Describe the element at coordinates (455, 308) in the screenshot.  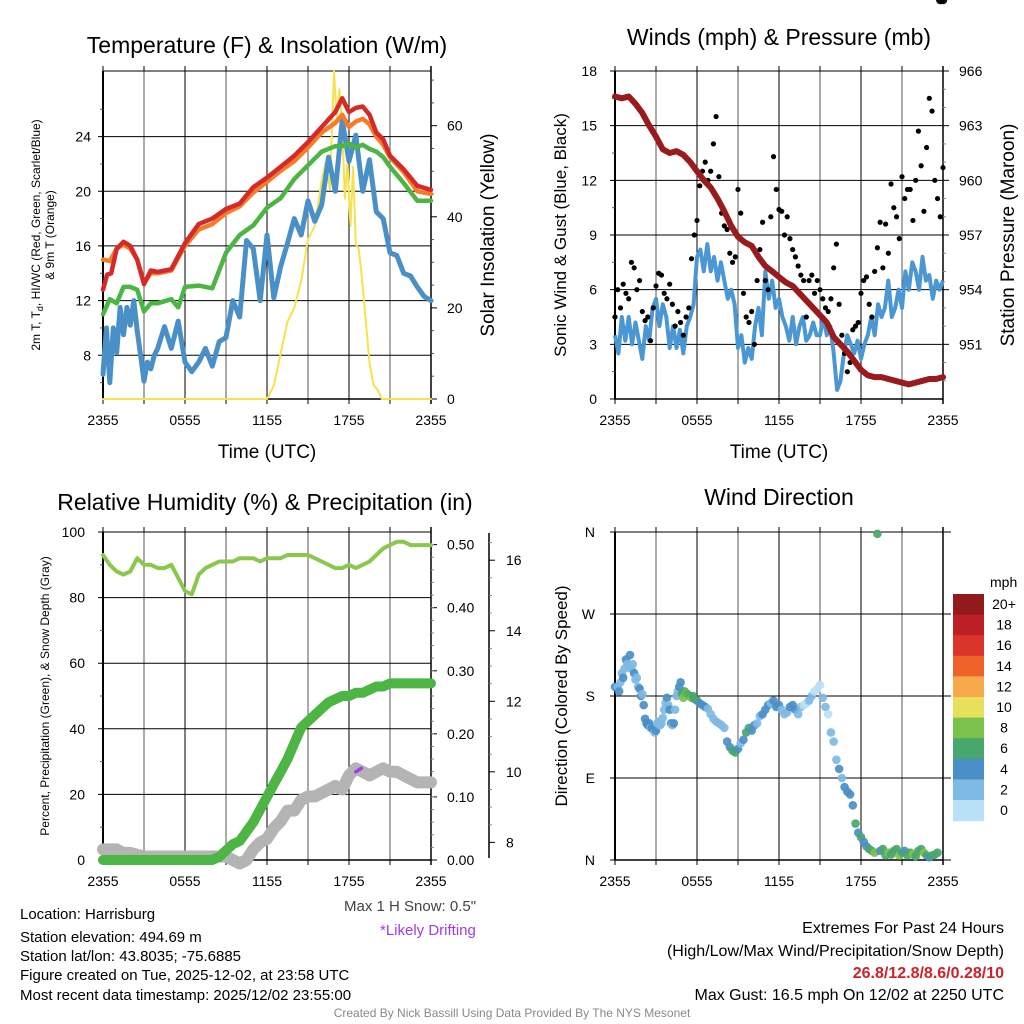
I see `y2-tick-label: 20` at that location.